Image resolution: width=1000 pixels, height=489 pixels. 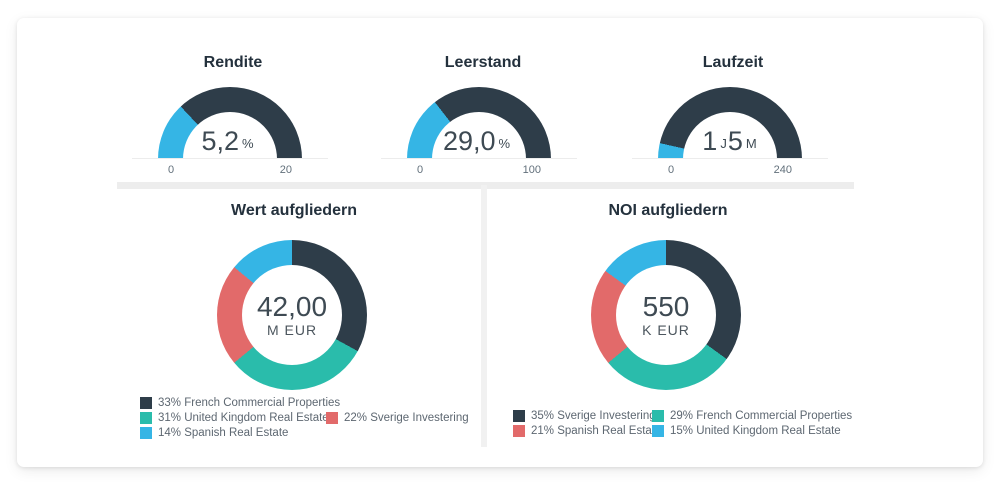 What do you see at coordinates (730, 170) in the screenshot?
I see `gauge-ticks: 0 240` at bounding box center [730, 170].